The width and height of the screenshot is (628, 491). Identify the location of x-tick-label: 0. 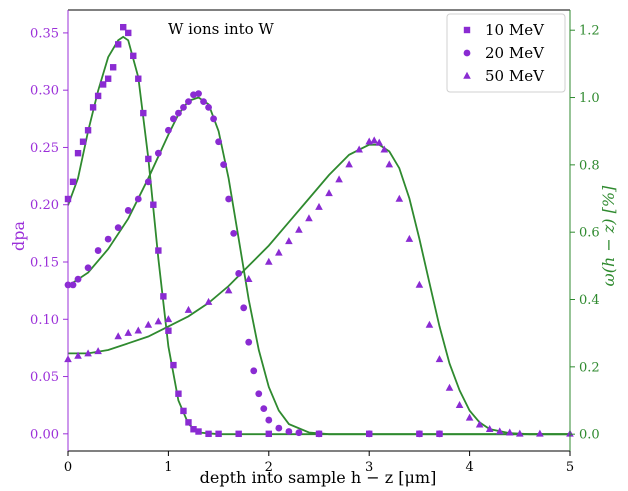
(68, 467).